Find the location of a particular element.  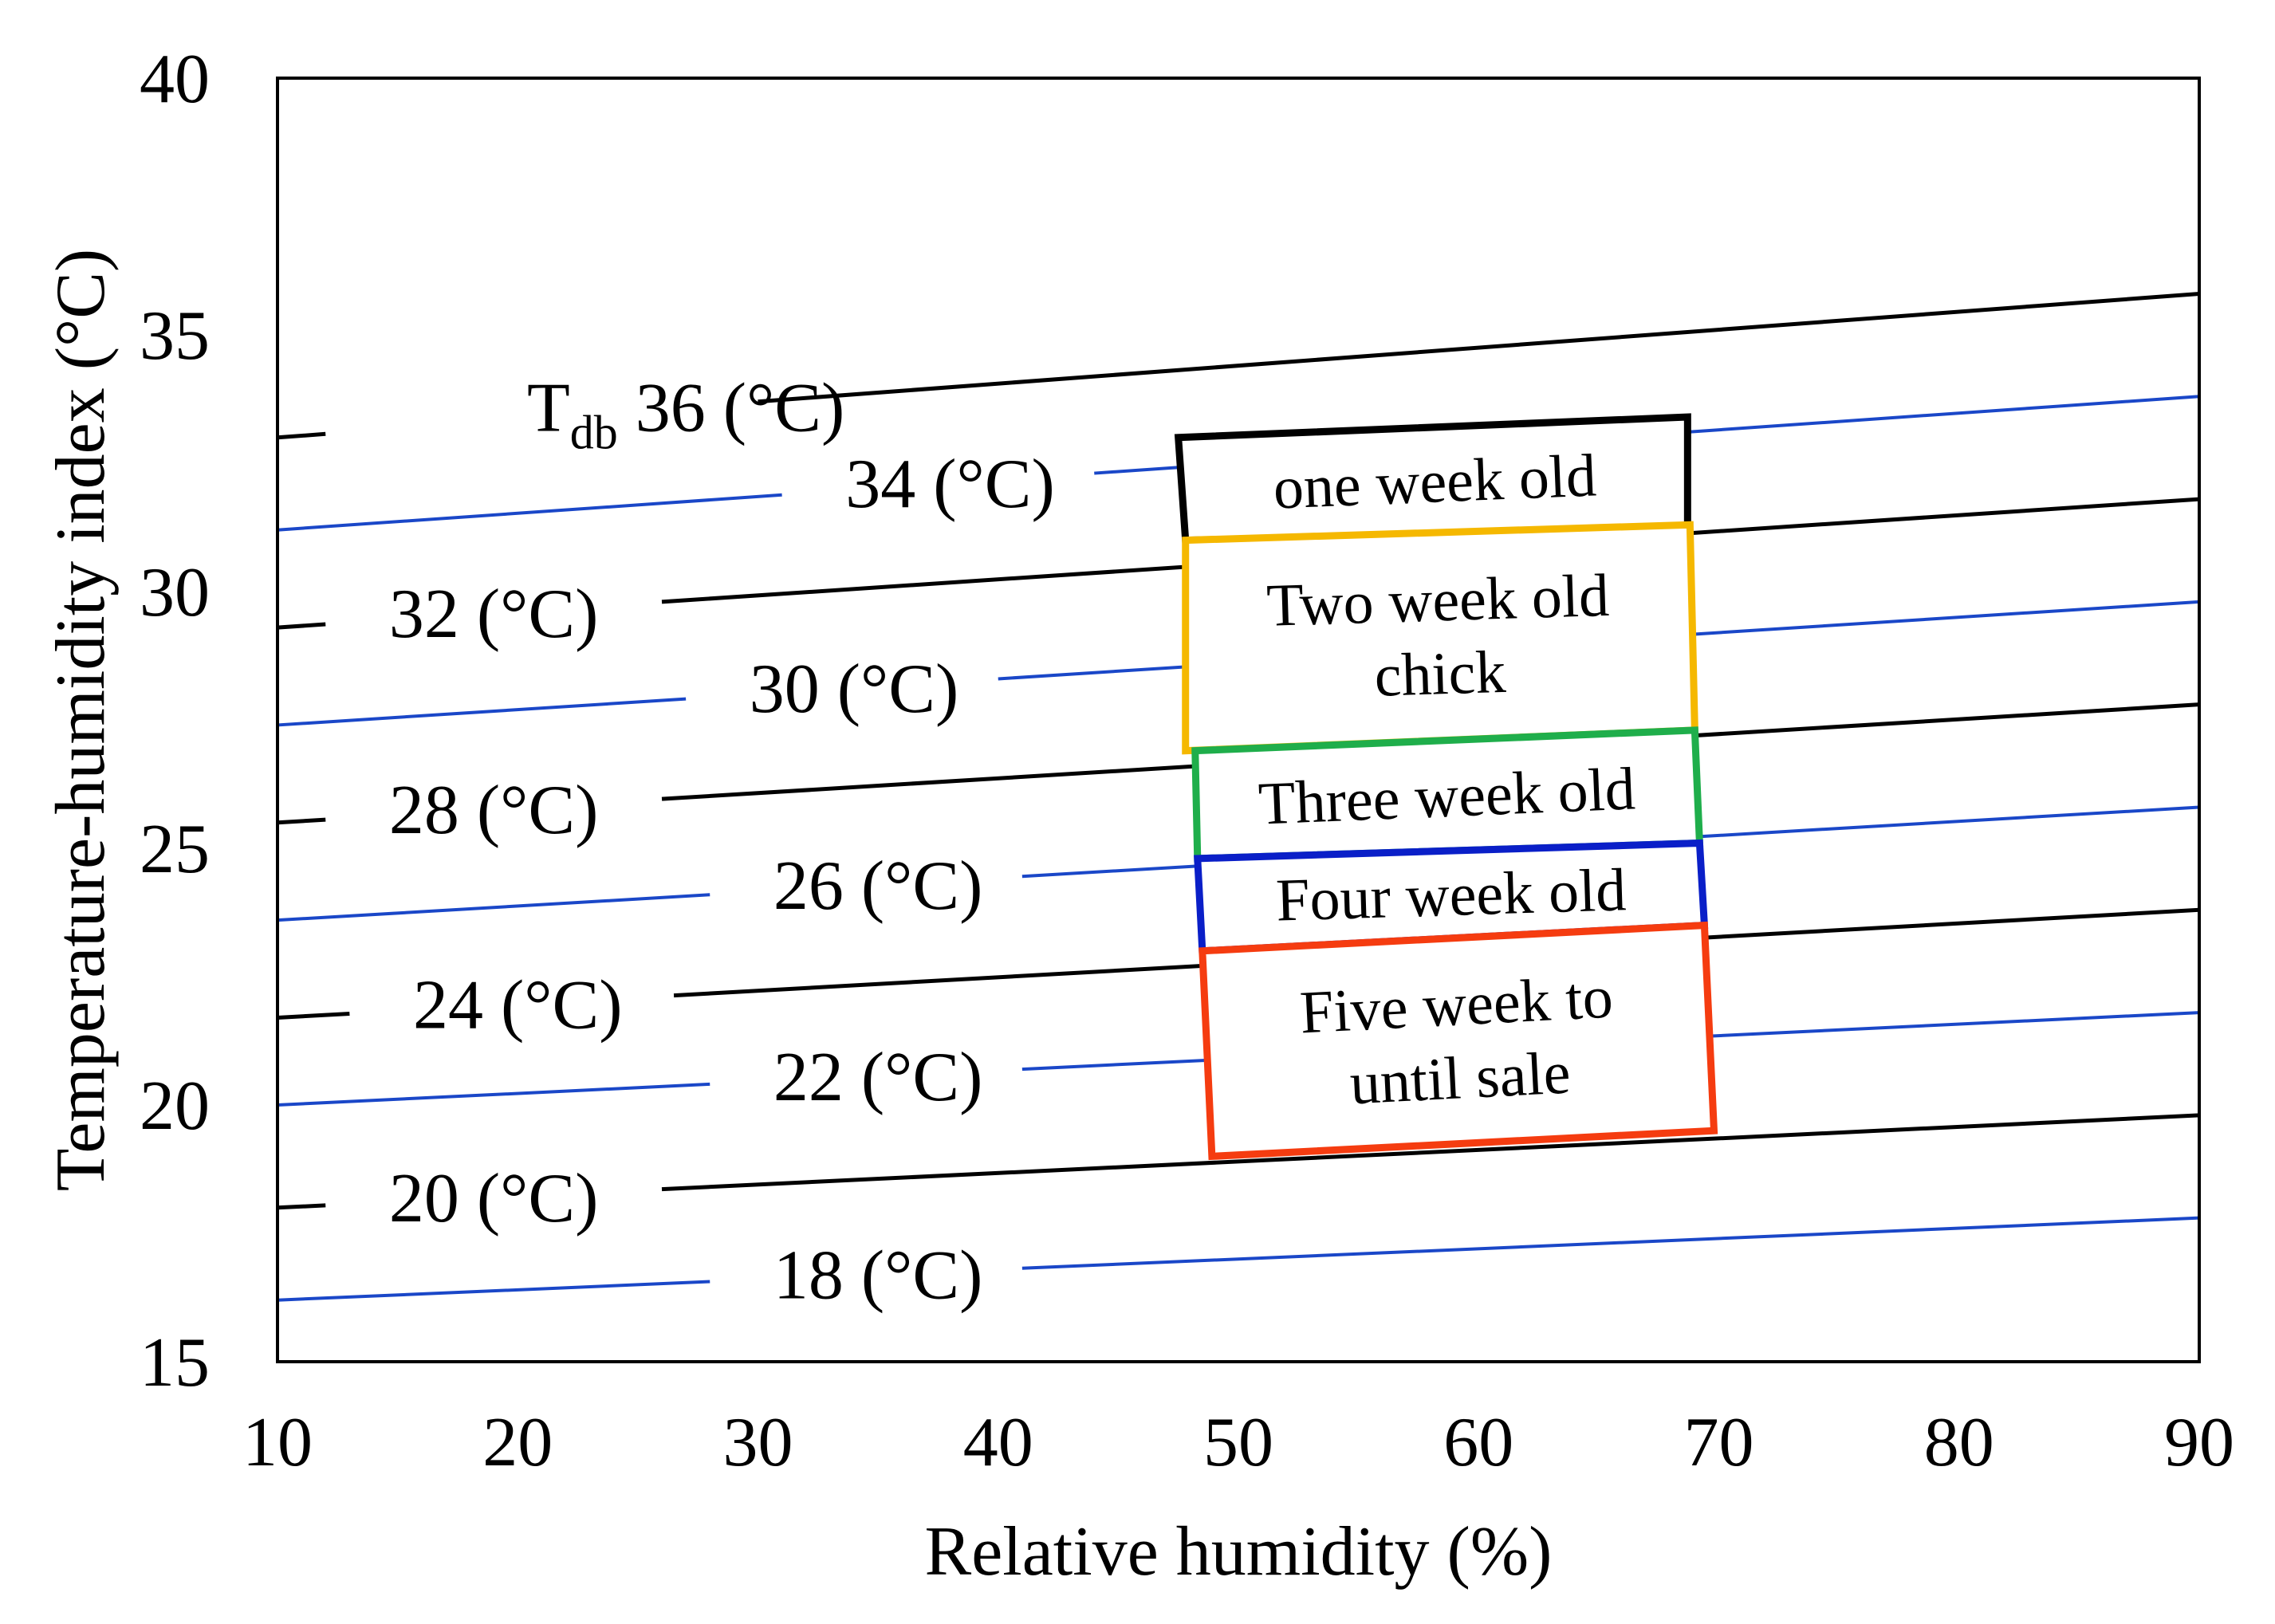

series-label-32-c: 32 (°C) is located at coordinates (494, 615).